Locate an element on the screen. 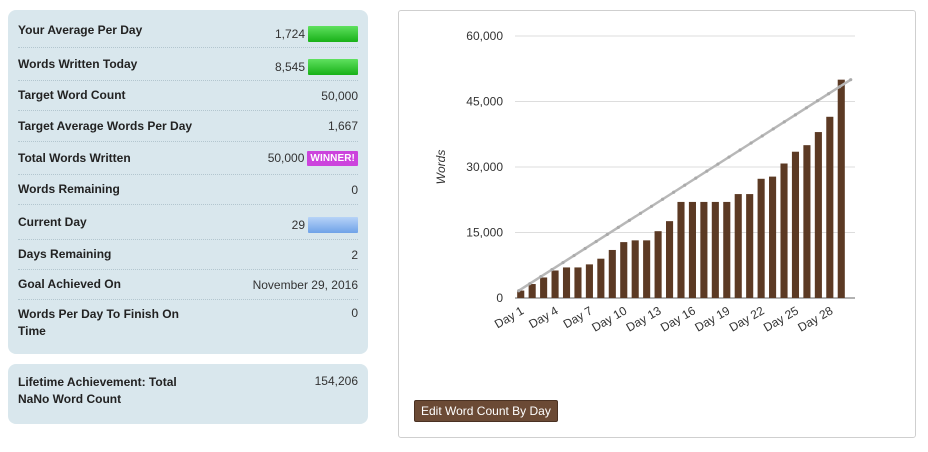 The height and width of the screenshot is (452, 928). y-tick-label: 60,000 is located at coordinates (484, 36).